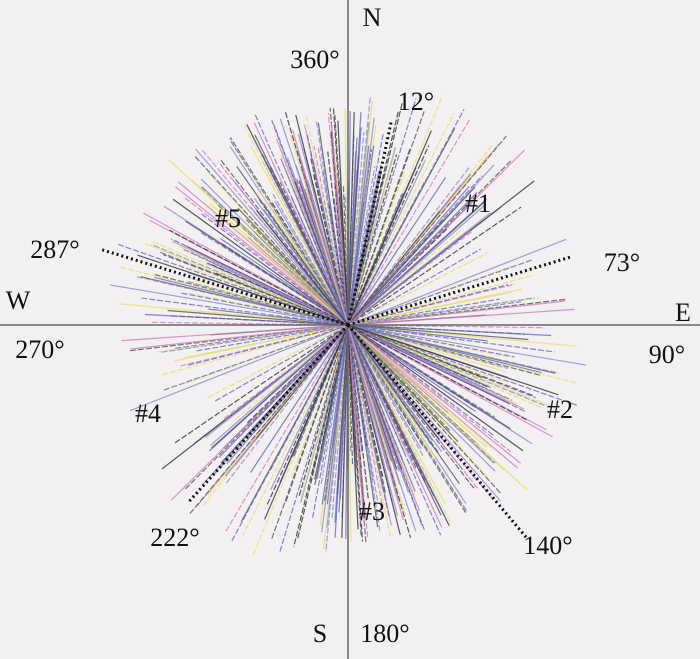 This screenshot has width=700, height=659. I want to click on cardinal-degree: 270°, so click(39, 349).